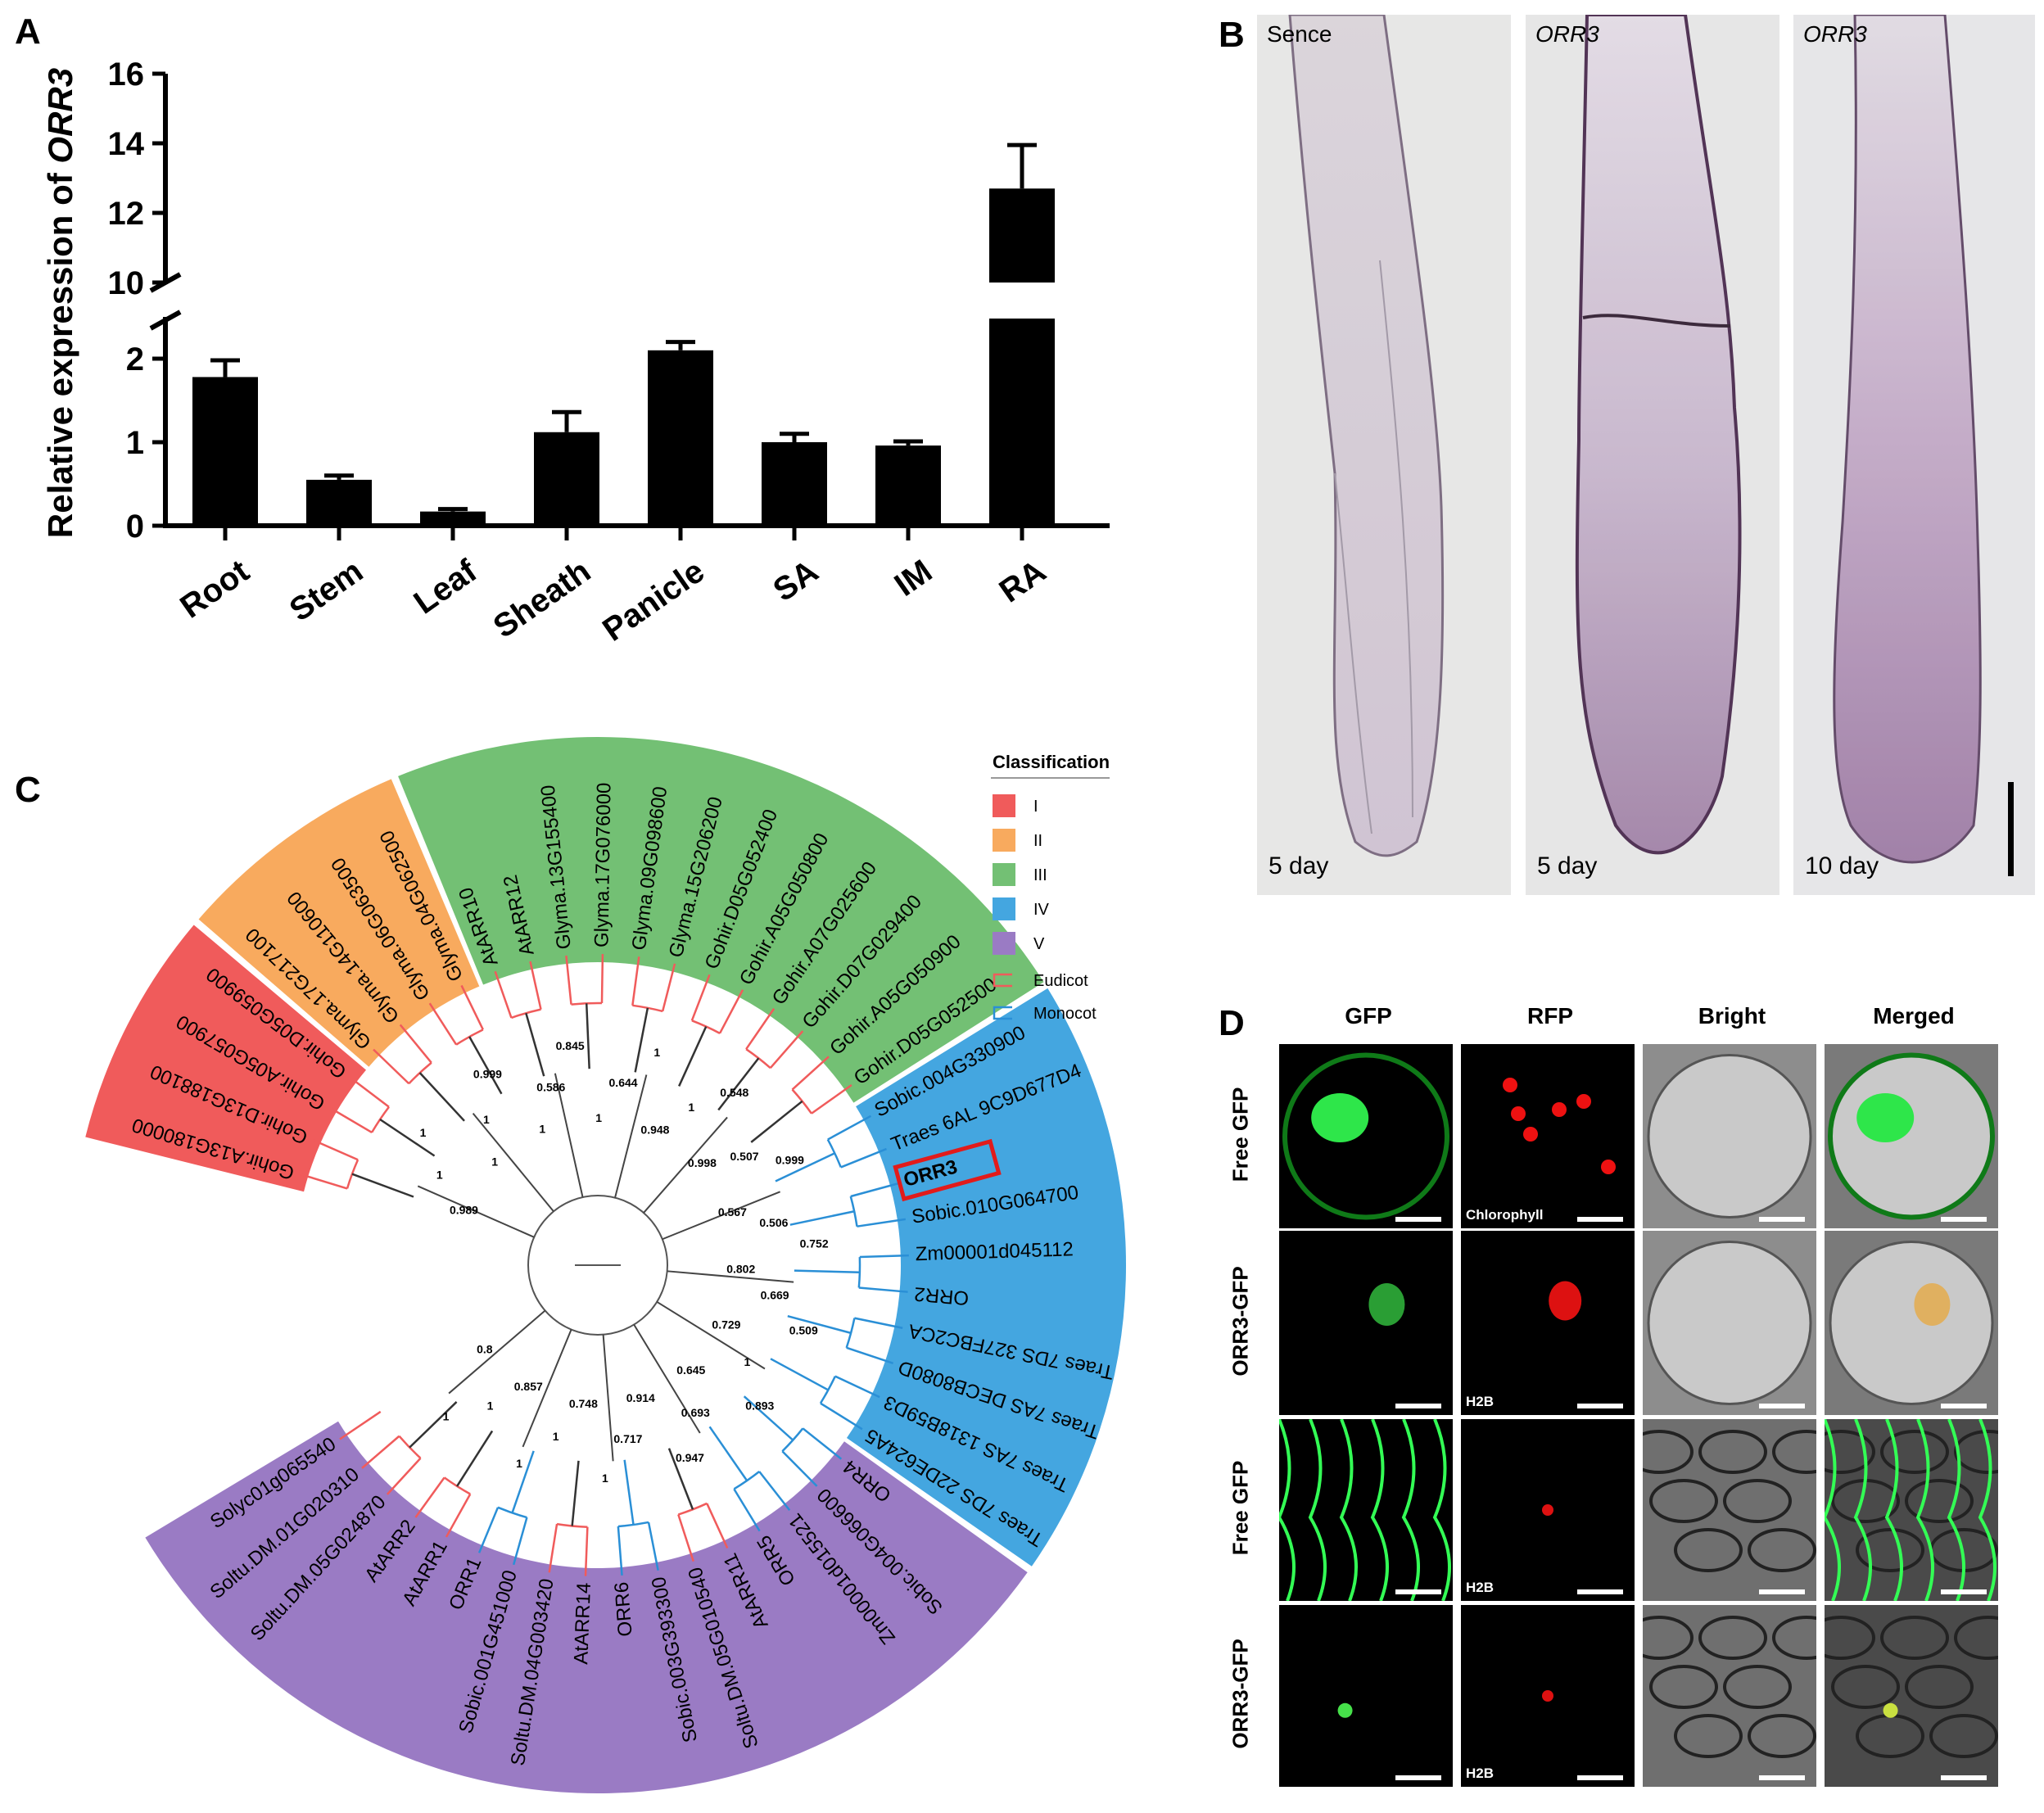 The height and width of the screenshot is (1813, 2044). What do you see at coordinates (759, 1405) in the screenshot?
I see `bootstrap-label: 0.893` at bounding box center [759, 1405].